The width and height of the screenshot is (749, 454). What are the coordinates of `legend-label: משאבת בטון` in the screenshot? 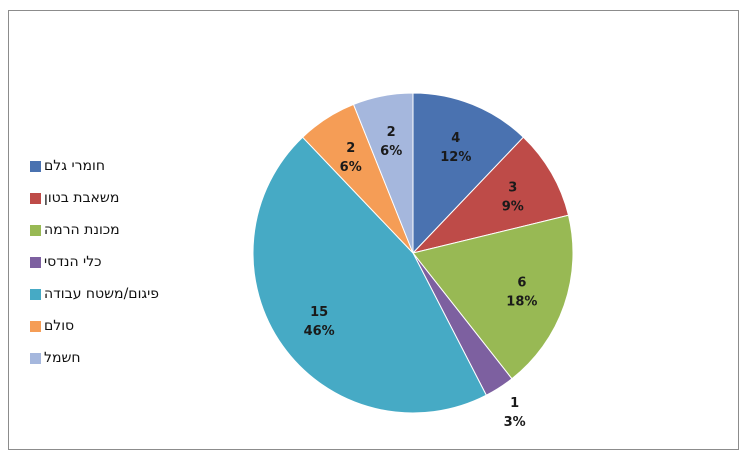 It's located at (82, 198).